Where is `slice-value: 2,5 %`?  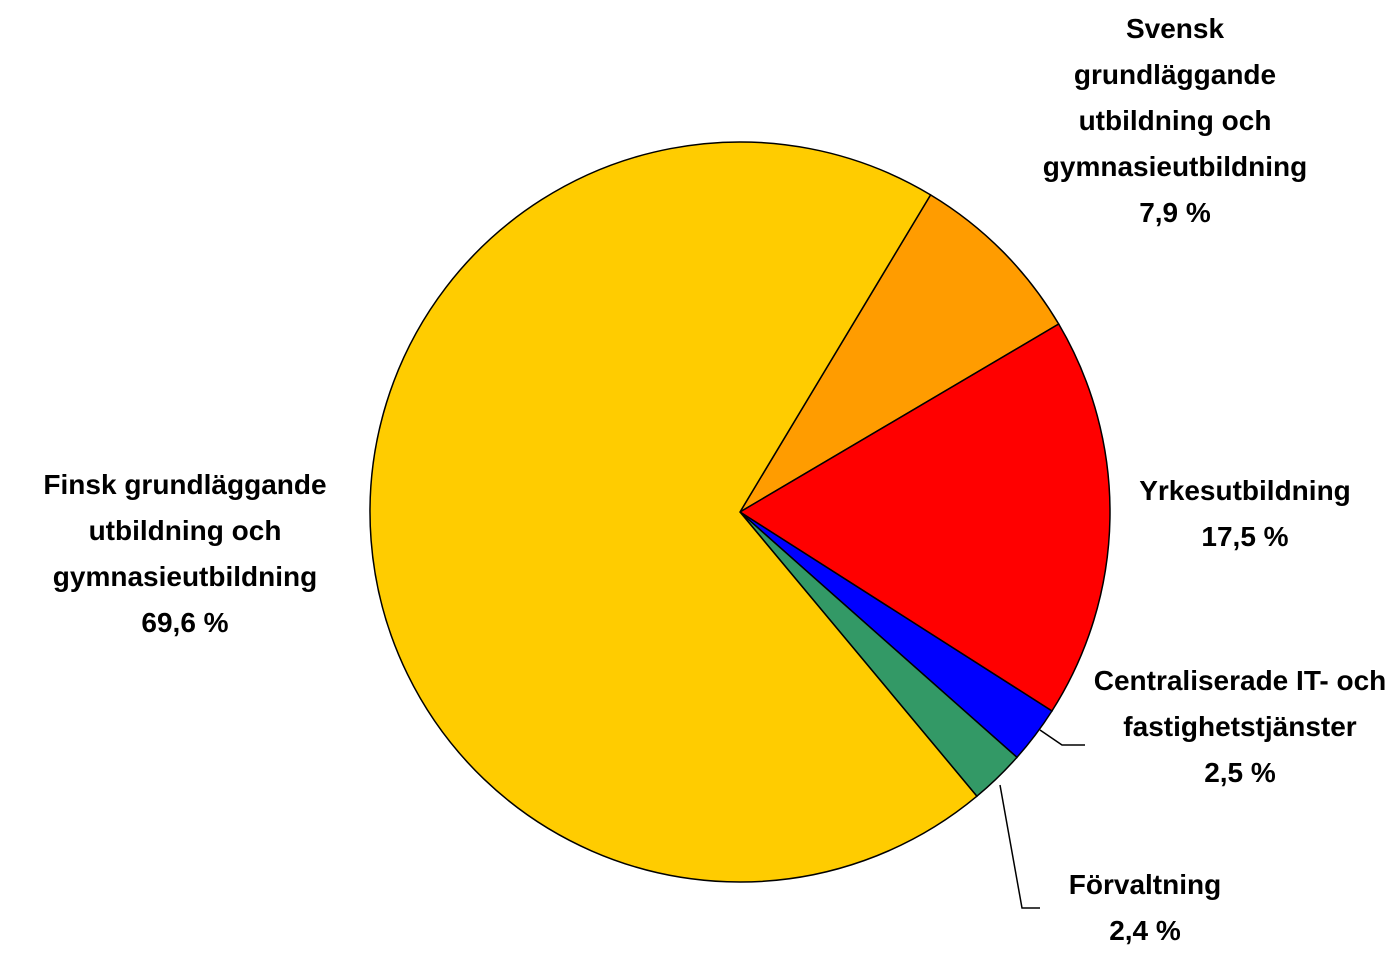
slice-value: 2,5 % is located at coordinates (1240, 772).